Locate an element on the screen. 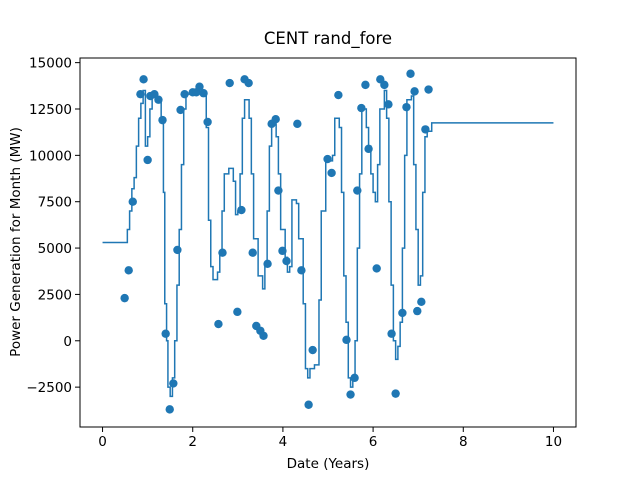 The image size is (640, 480). chart-title: CENT rand_fore is located at coordinates (328, 39).